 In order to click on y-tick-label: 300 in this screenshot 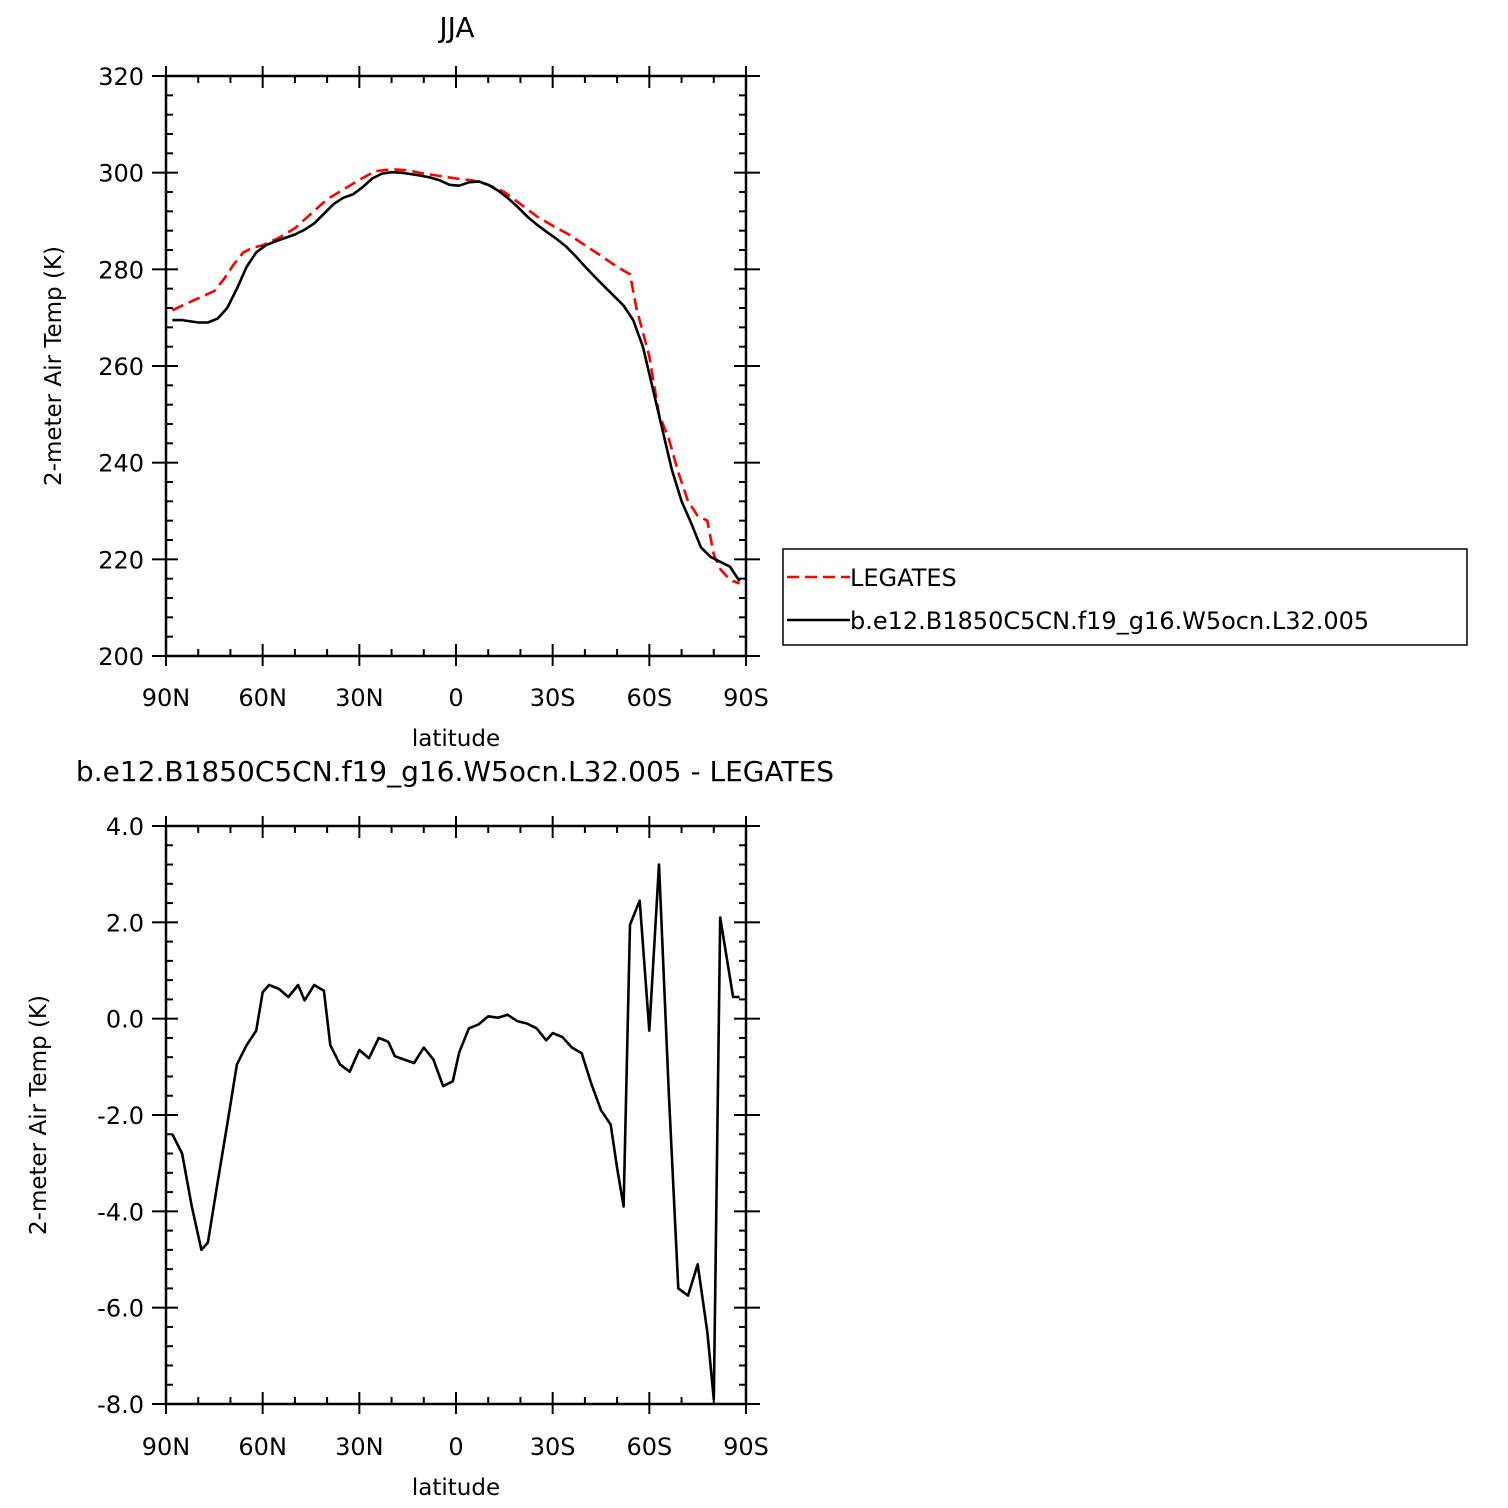, I will do `click(121, 174)`.